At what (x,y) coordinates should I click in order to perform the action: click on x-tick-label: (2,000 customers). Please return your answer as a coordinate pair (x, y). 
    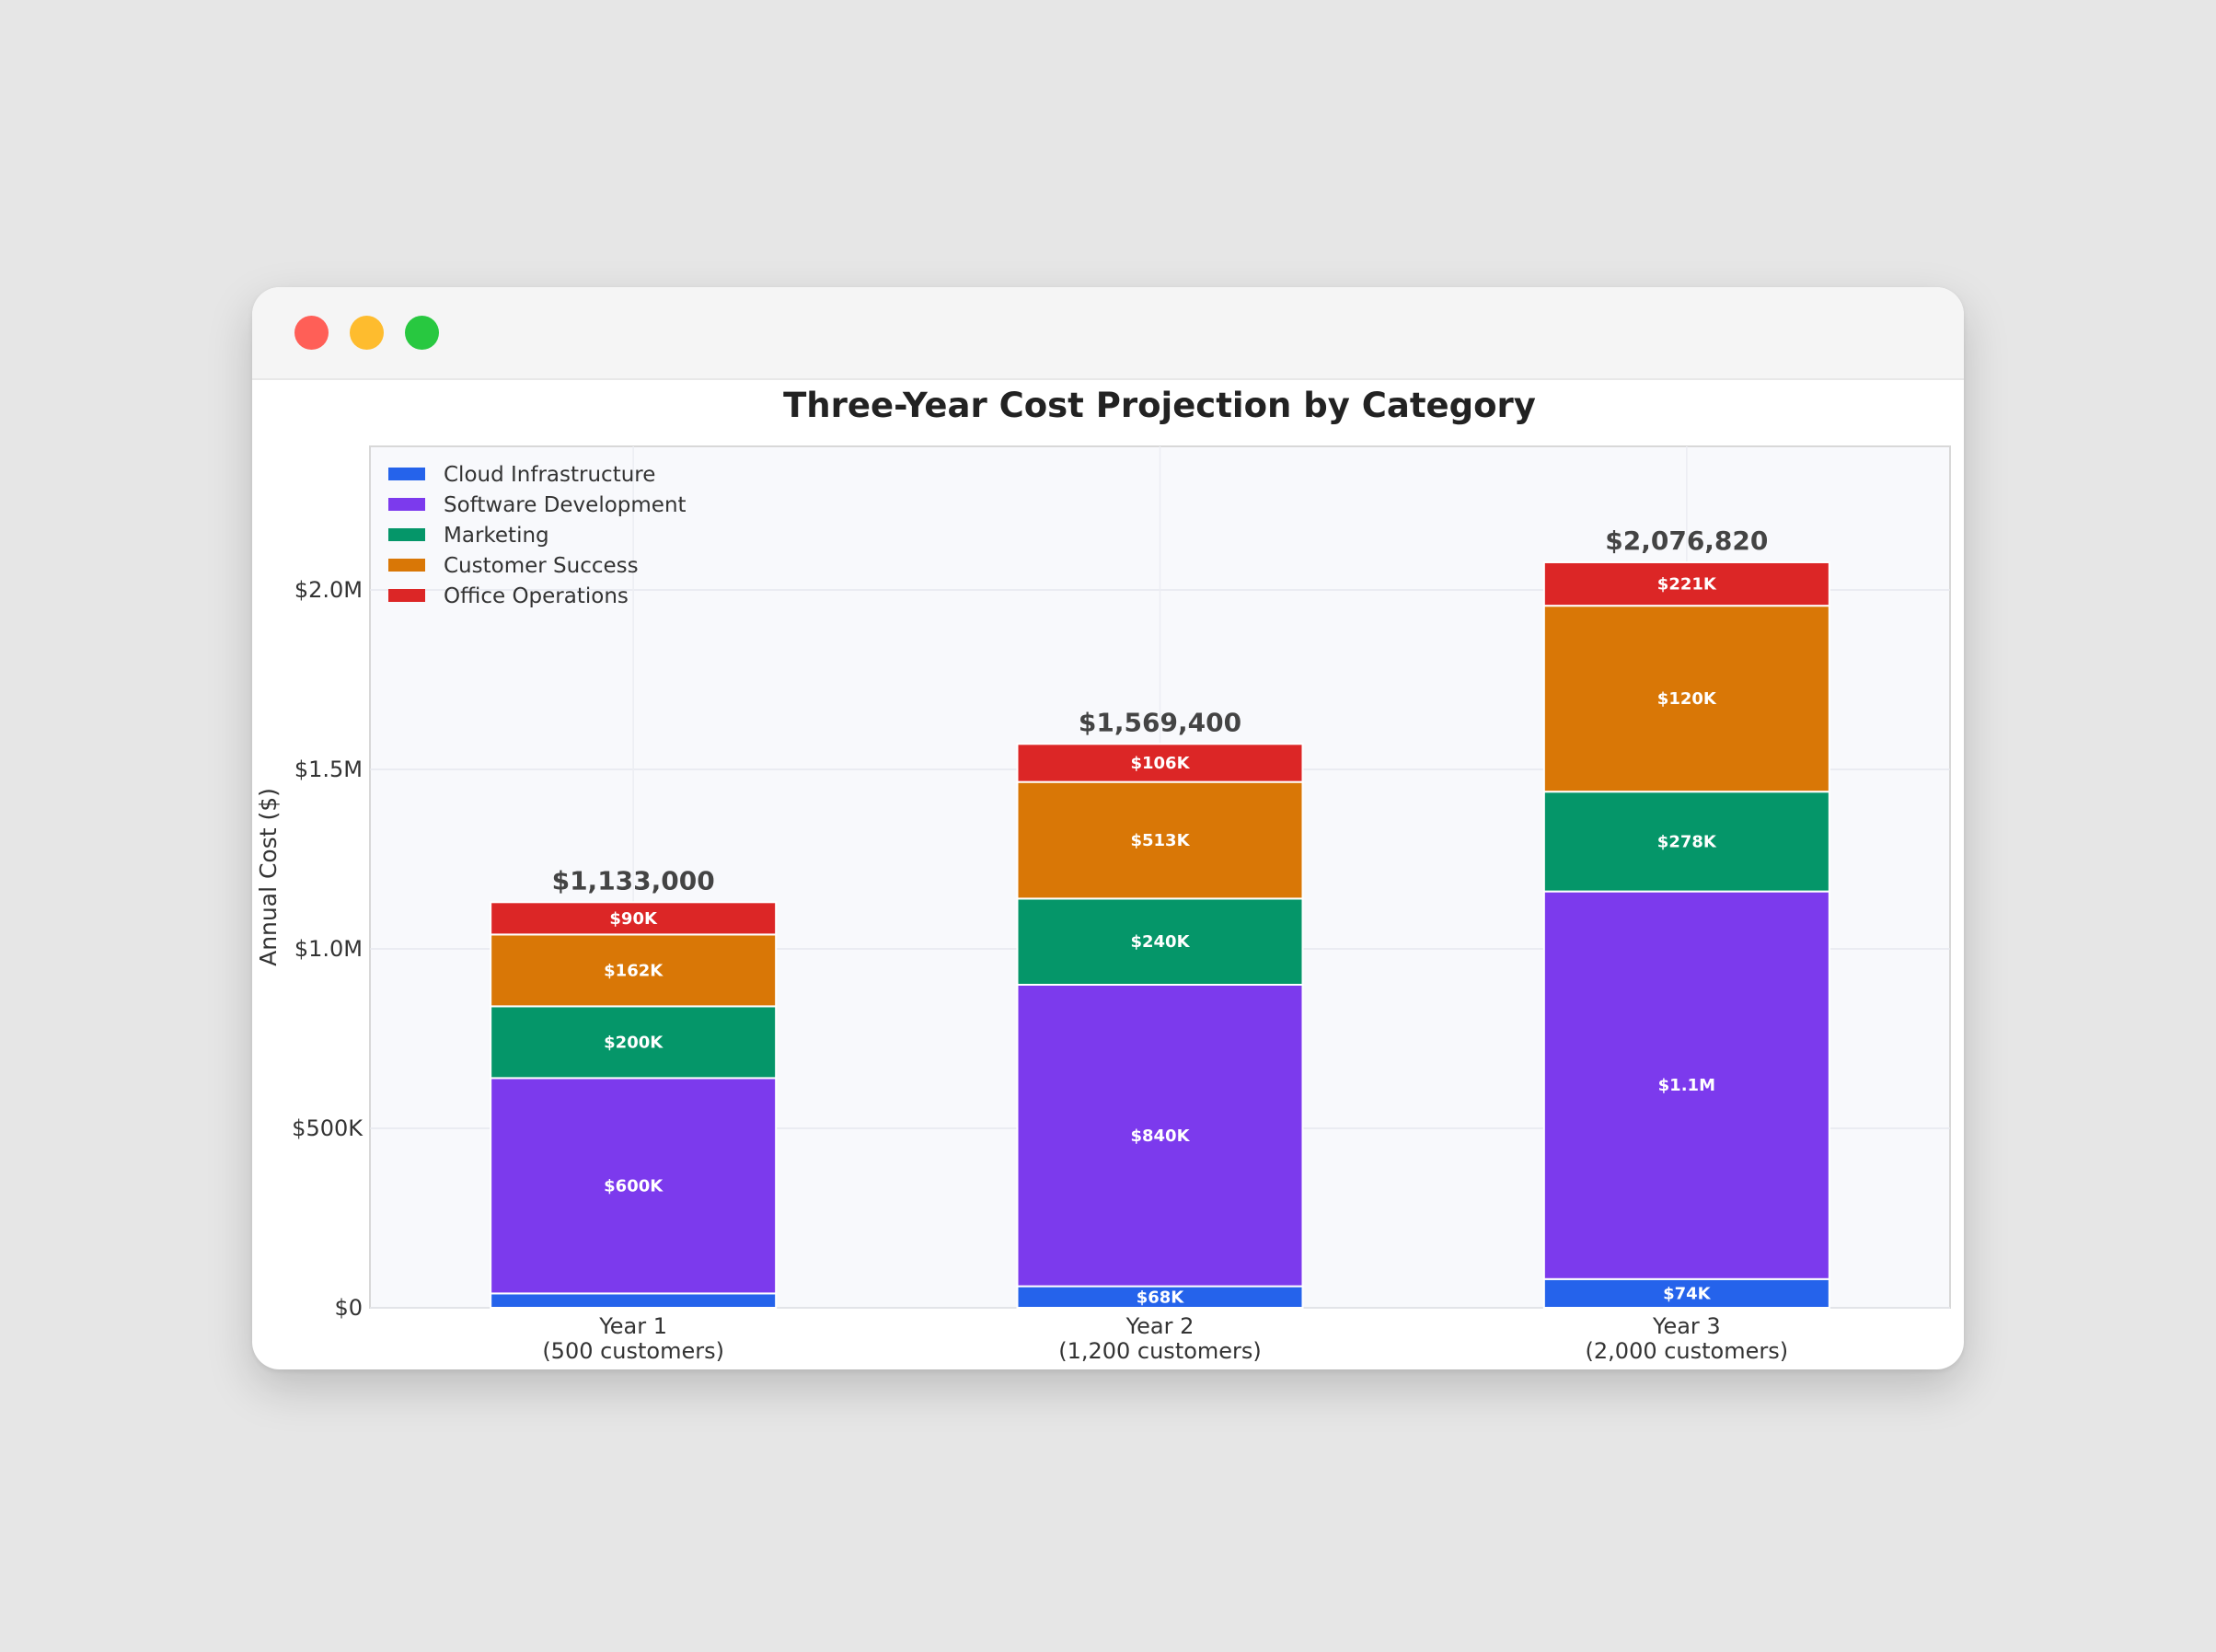
    Looking at the image, I should click on (1687, 1351).